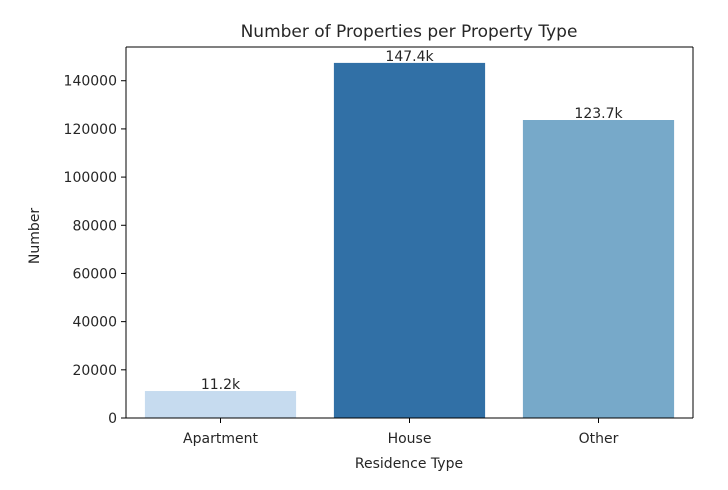 The width and height of the screenshot is (728, 490). I want to click on data-label: 11.2k, so click(221, 385).